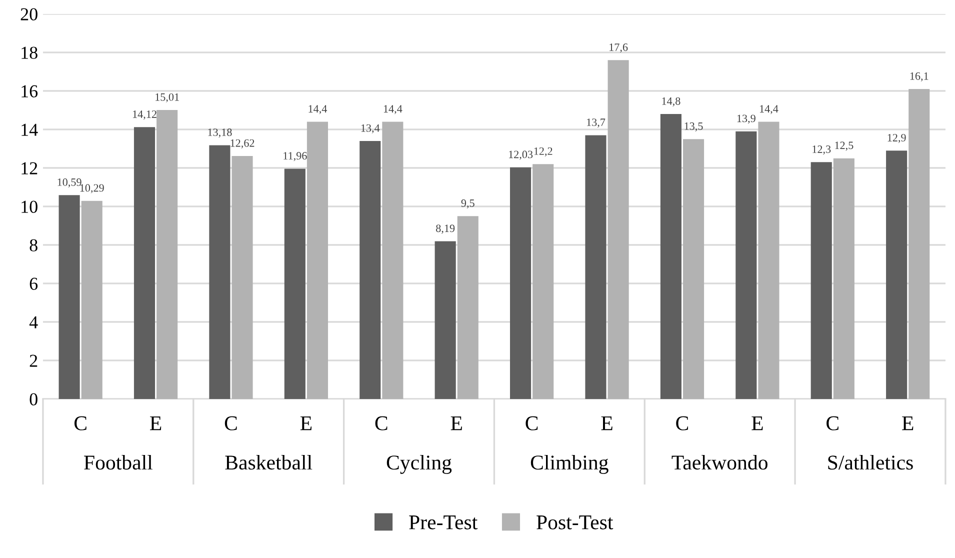 The height and width of the screenshot is (558, 955). What do you see at coordinates (30, 52) in the screenshot?
I see `y-tick-label: 18` at bounding box center [30, 52].